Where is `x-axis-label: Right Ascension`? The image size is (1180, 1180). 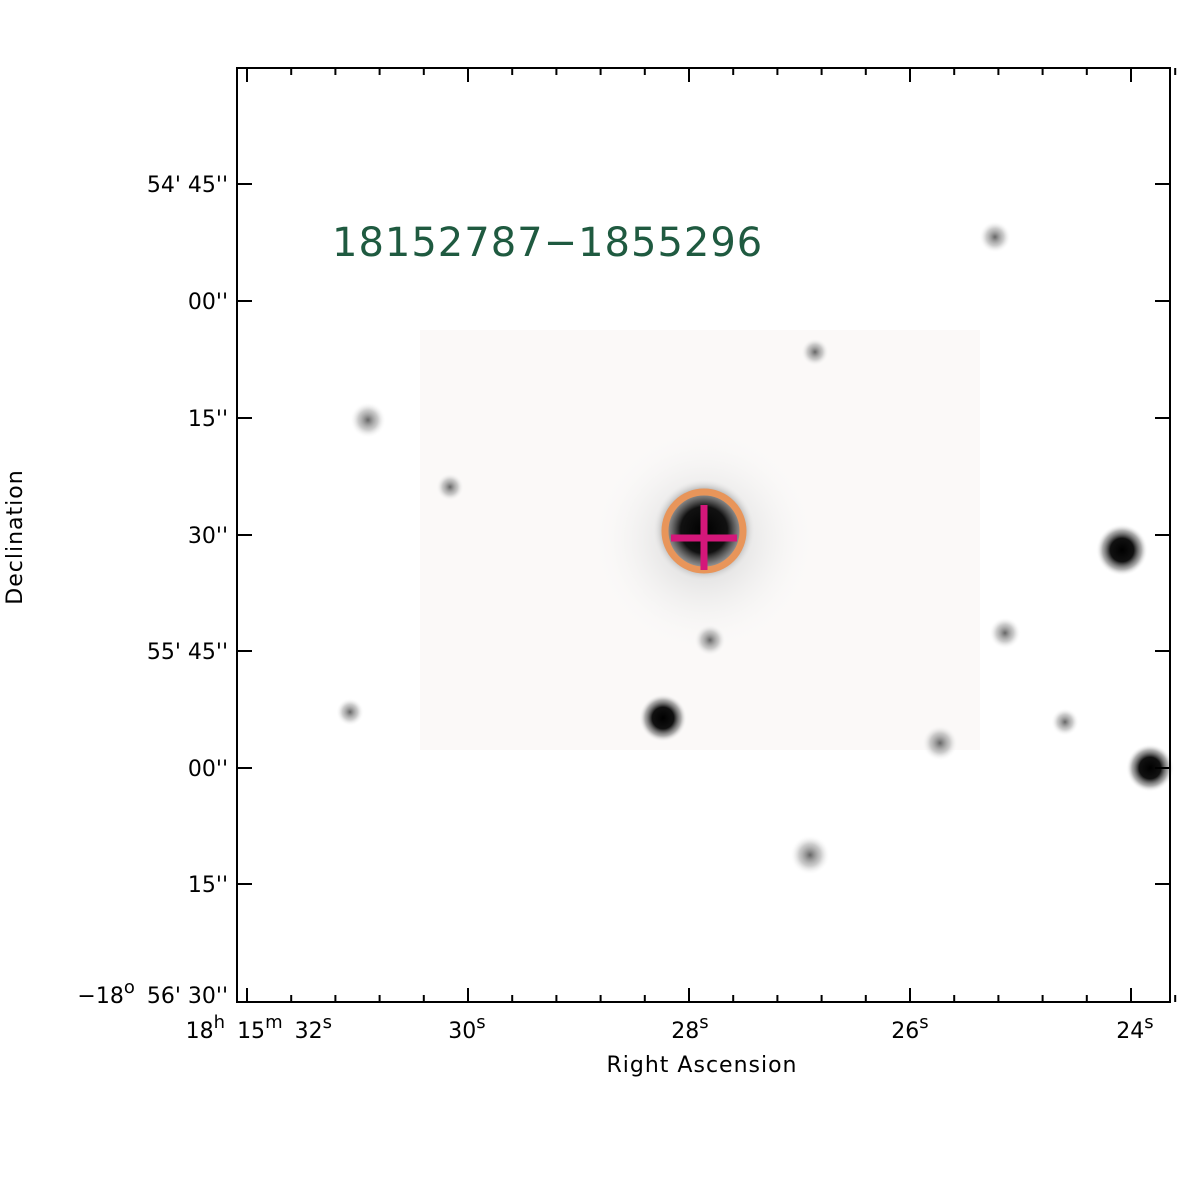 x-axis-label: Right Ascension is located at coordinates (702, 1065).